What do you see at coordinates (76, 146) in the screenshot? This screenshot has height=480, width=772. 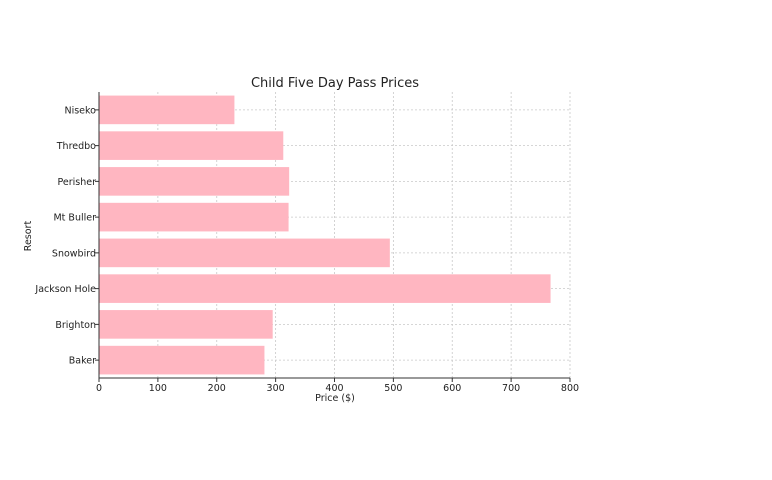 I see `y-tick-label-thredbo: Thredbo` at bounding box center [76, 146].